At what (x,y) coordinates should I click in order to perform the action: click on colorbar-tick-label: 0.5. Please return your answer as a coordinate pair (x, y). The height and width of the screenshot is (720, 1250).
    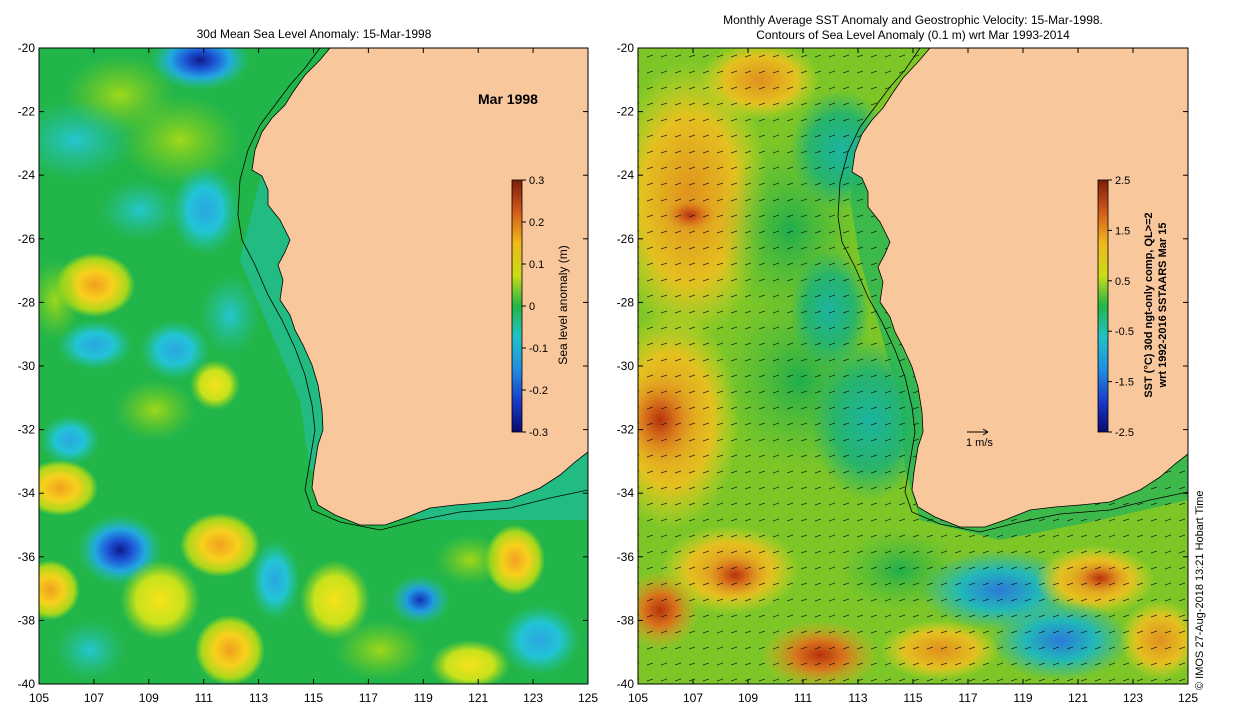
    Looking at the image, I should click on (1122, 282).